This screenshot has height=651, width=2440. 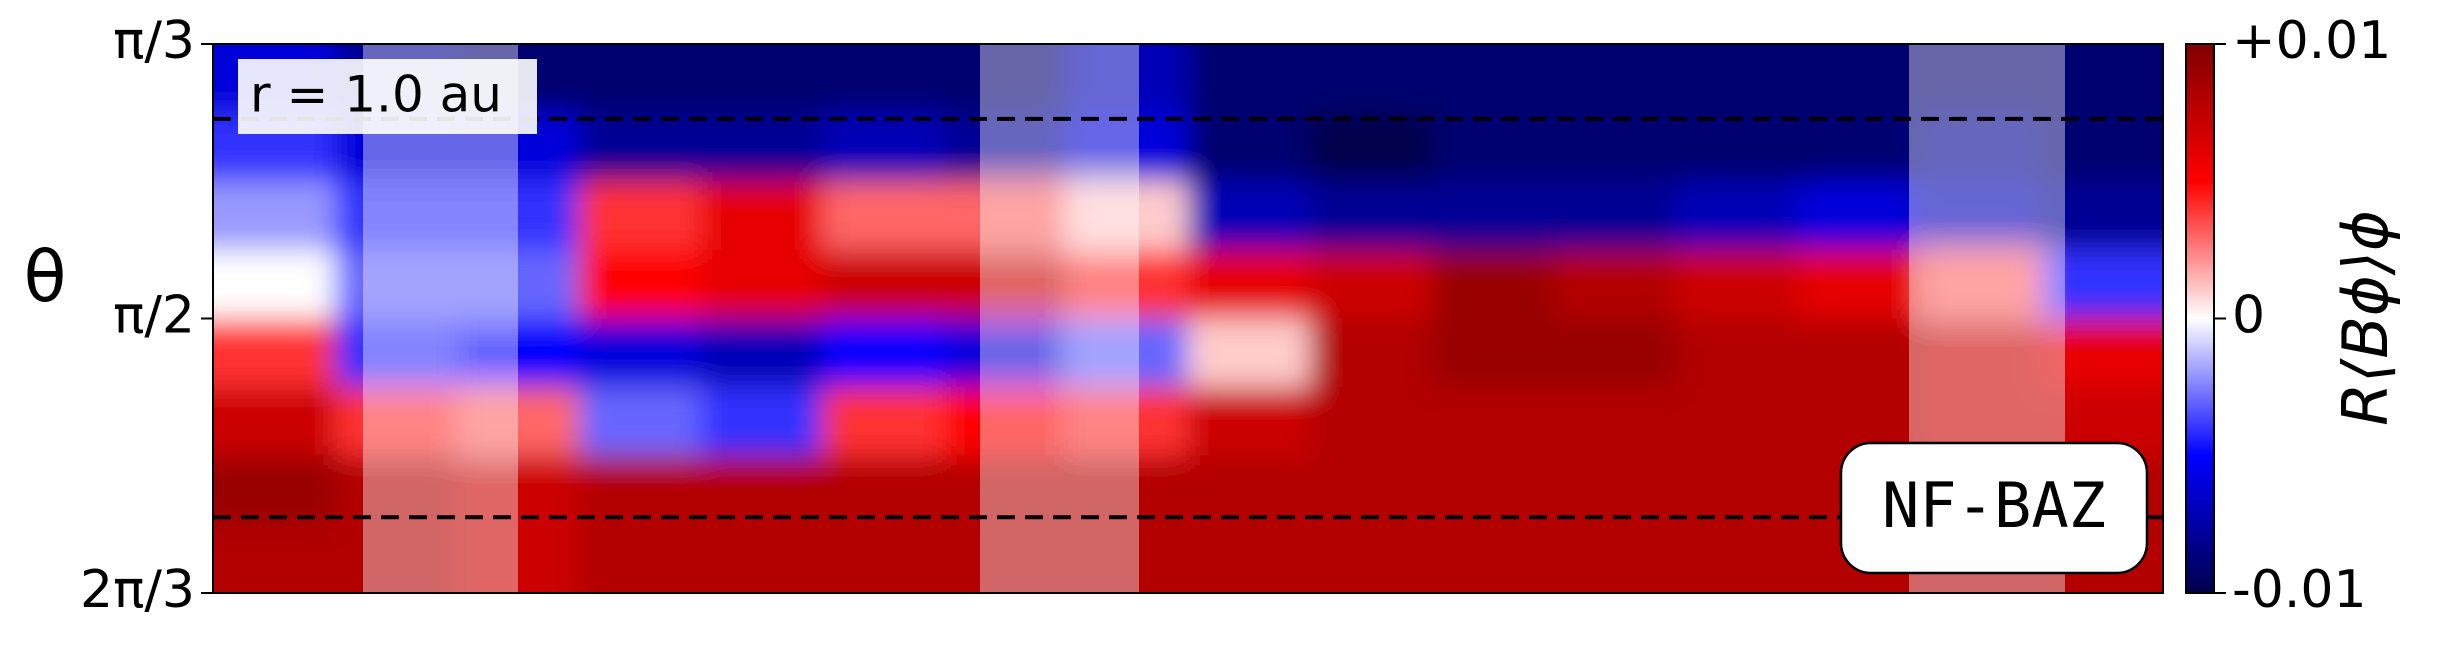 What do you see at coordinates (137, 590) in the screenshot?
I see `y-tick-label: 2π/3` at bounding box center [137, 590].